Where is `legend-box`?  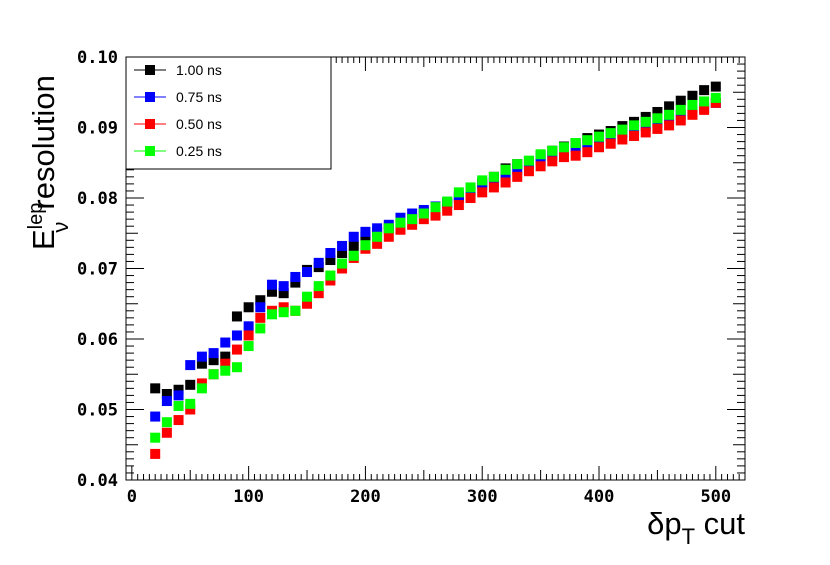
legend-box is located at coordinates (228, 113).